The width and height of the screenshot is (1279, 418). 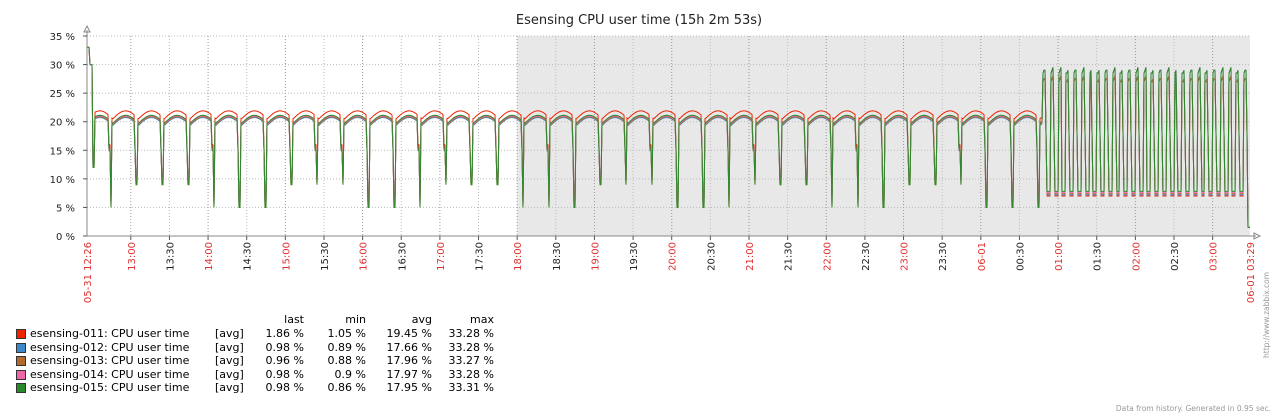 I want to click on x-tick-label: 23:30, so click(x=943, y=256).